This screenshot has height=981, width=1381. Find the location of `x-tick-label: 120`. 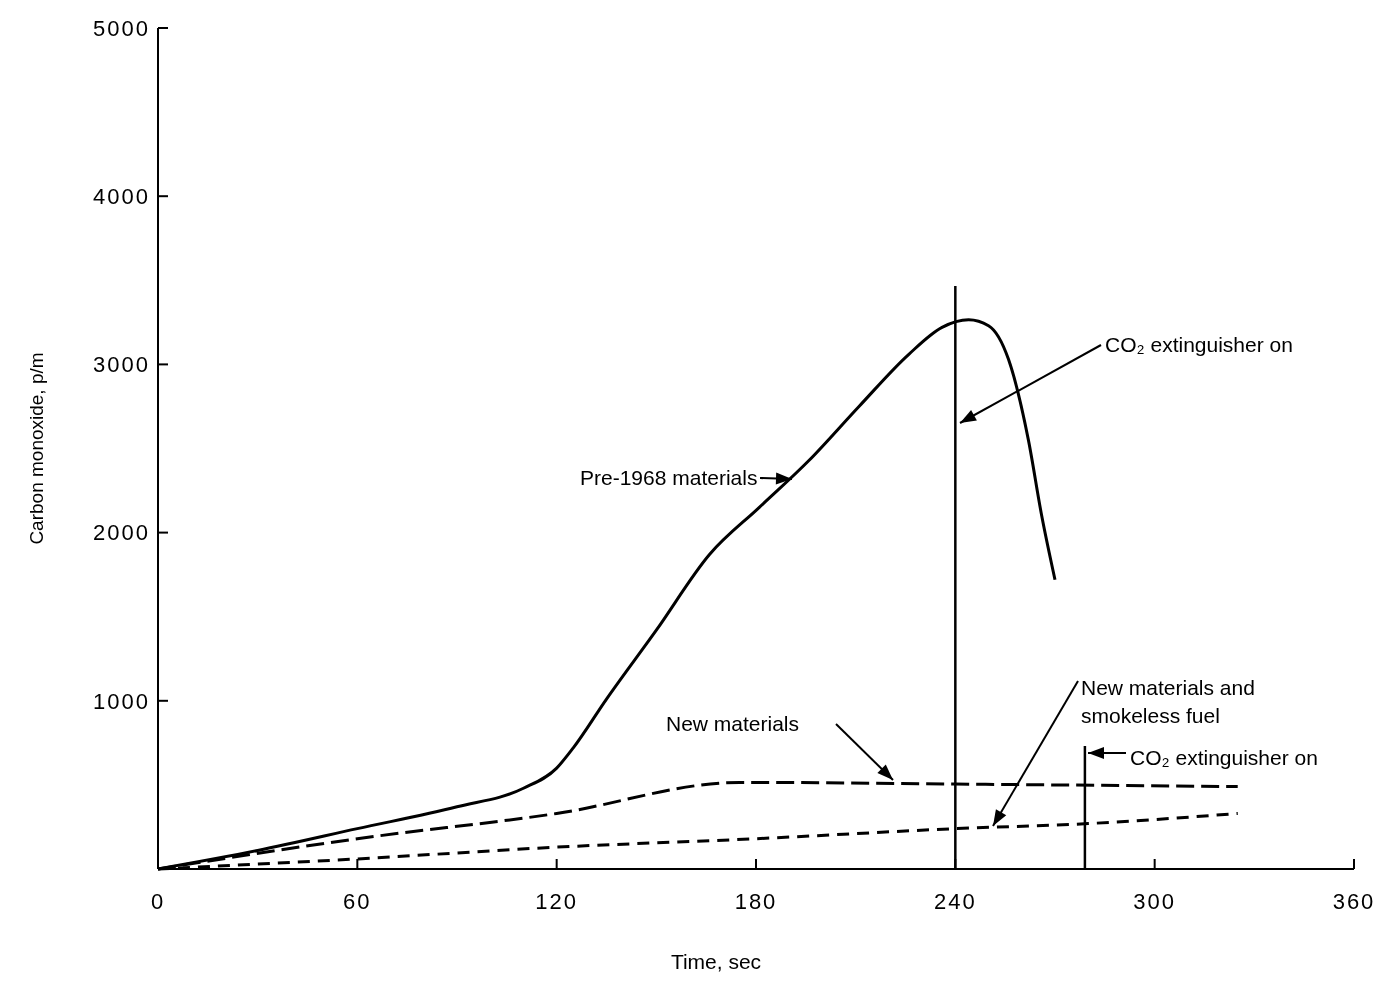

x-tick-label: 120 is located at coordinates (557, 901).